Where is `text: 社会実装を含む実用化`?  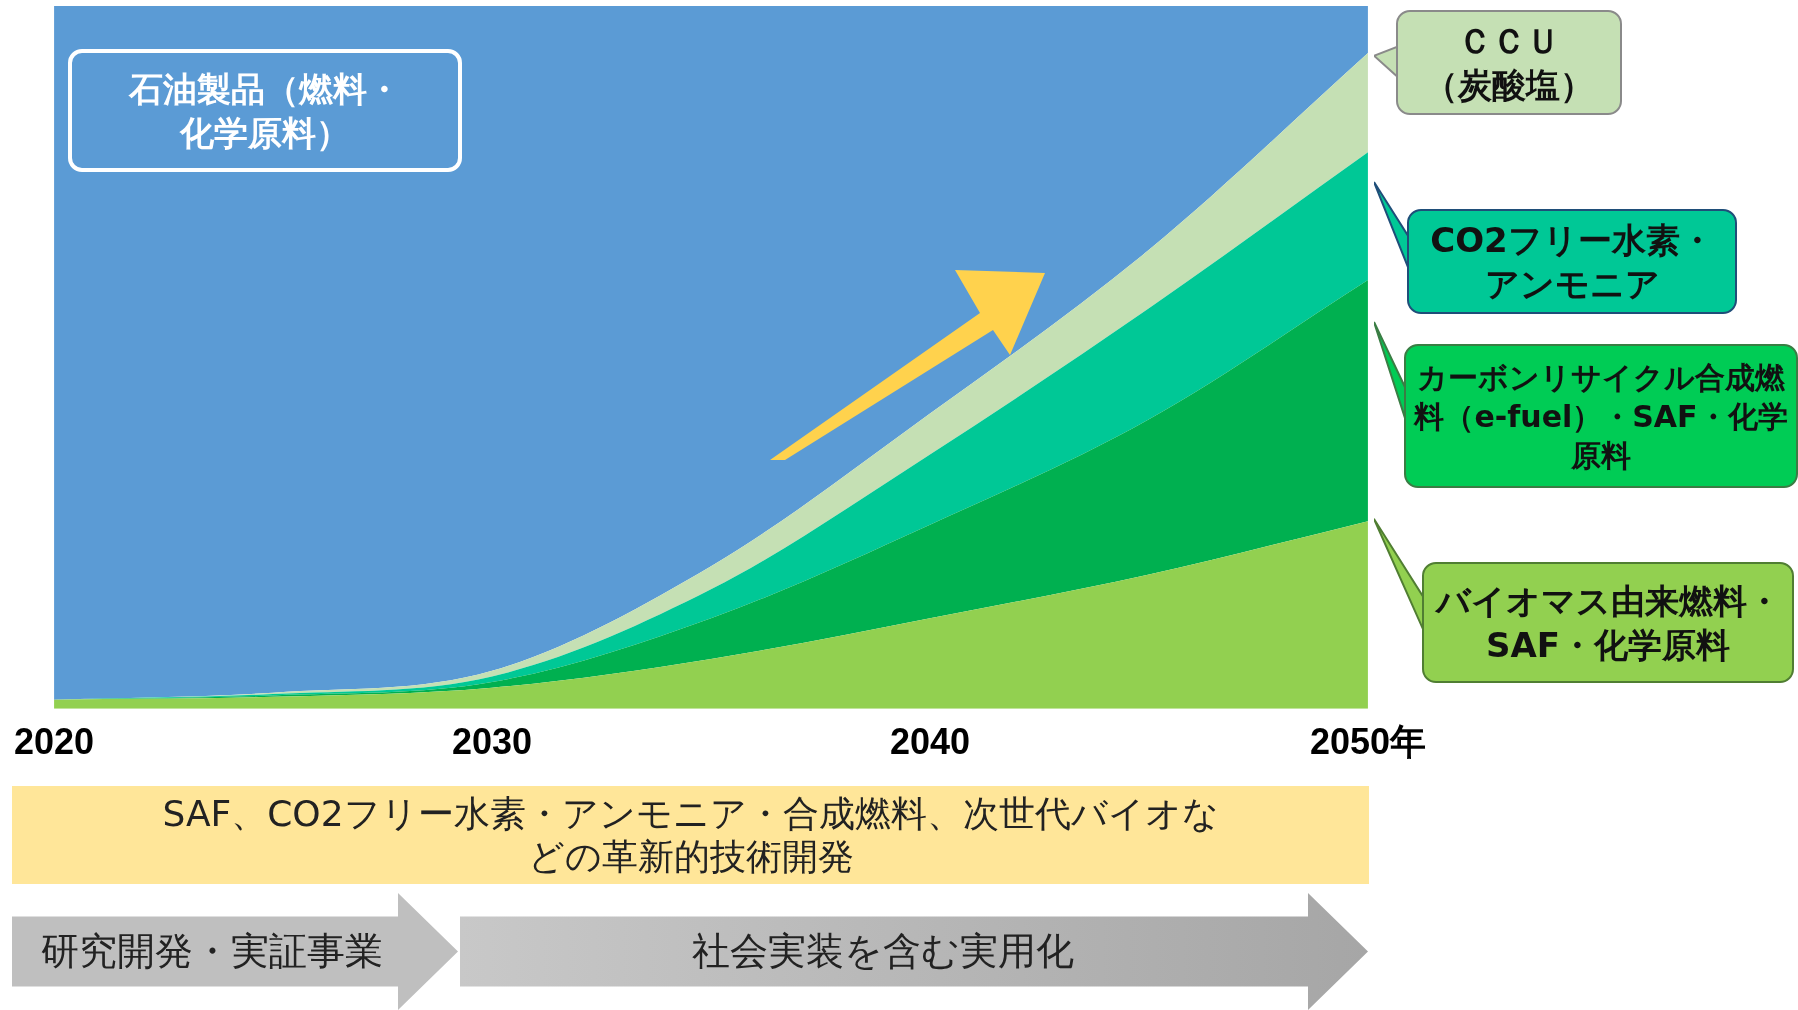
text: 社会実装を含む実用化 is located at coordinates (882, 951).